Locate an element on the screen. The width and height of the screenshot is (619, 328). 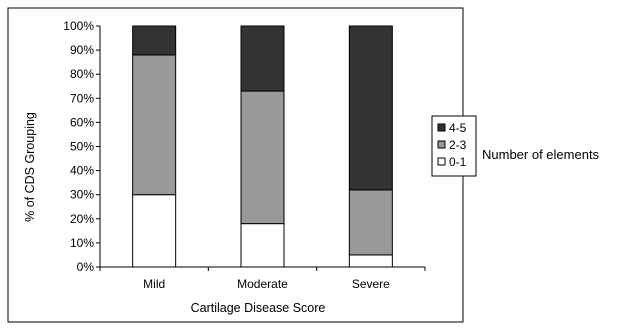
y-tick-label: 60% is located at coordinates (82, 122).